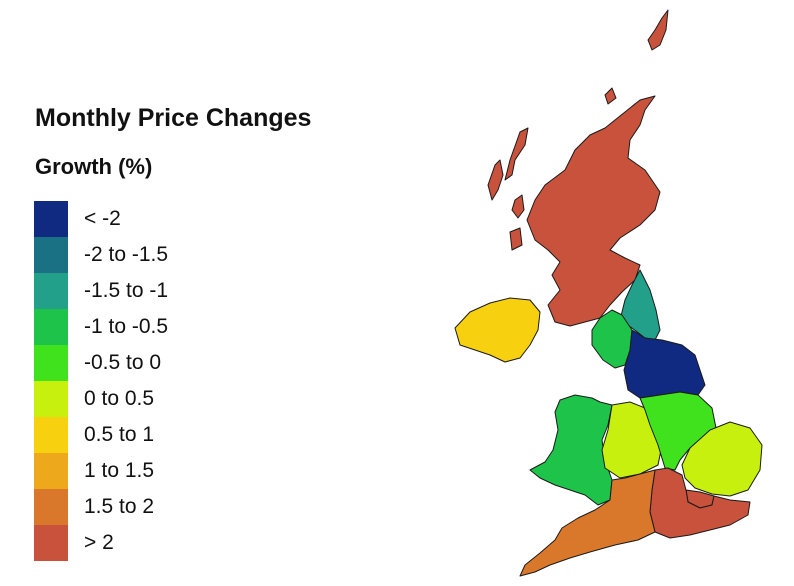 Image resolution: width=794 pixels, height=586 pixels. Describe the element at coordinates (173, 118) in the screenshot. I see `legend-title: Monthly Price Changes` at that location.